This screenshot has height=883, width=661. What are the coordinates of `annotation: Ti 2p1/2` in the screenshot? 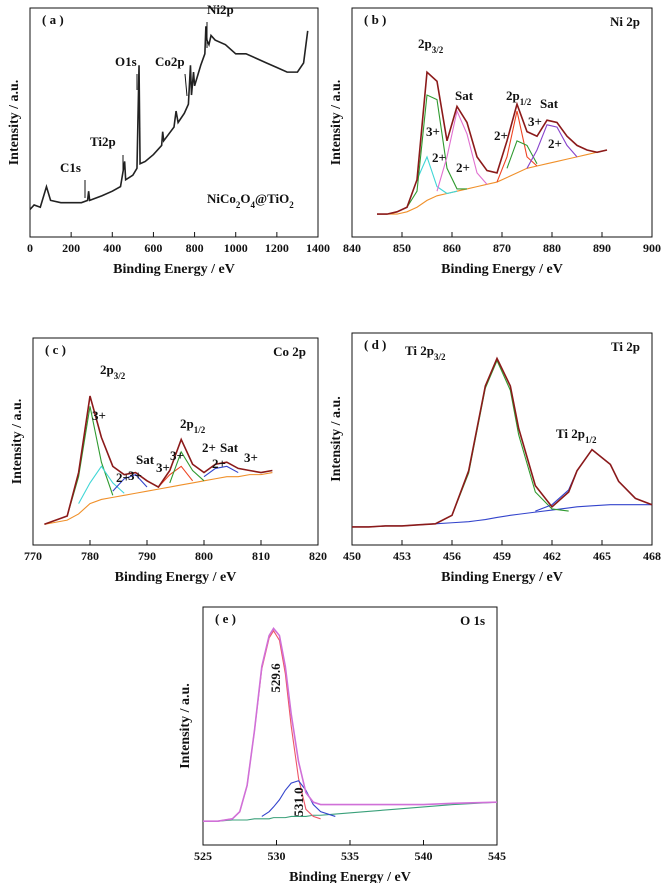 It's located at (576, 435).